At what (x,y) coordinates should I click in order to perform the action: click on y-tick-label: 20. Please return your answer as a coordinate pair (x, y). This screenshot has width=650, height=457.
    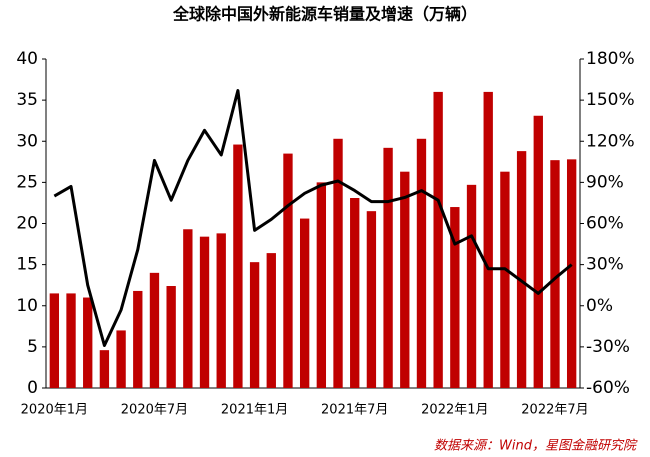
    Looking at the image, I should click on (27, 224).